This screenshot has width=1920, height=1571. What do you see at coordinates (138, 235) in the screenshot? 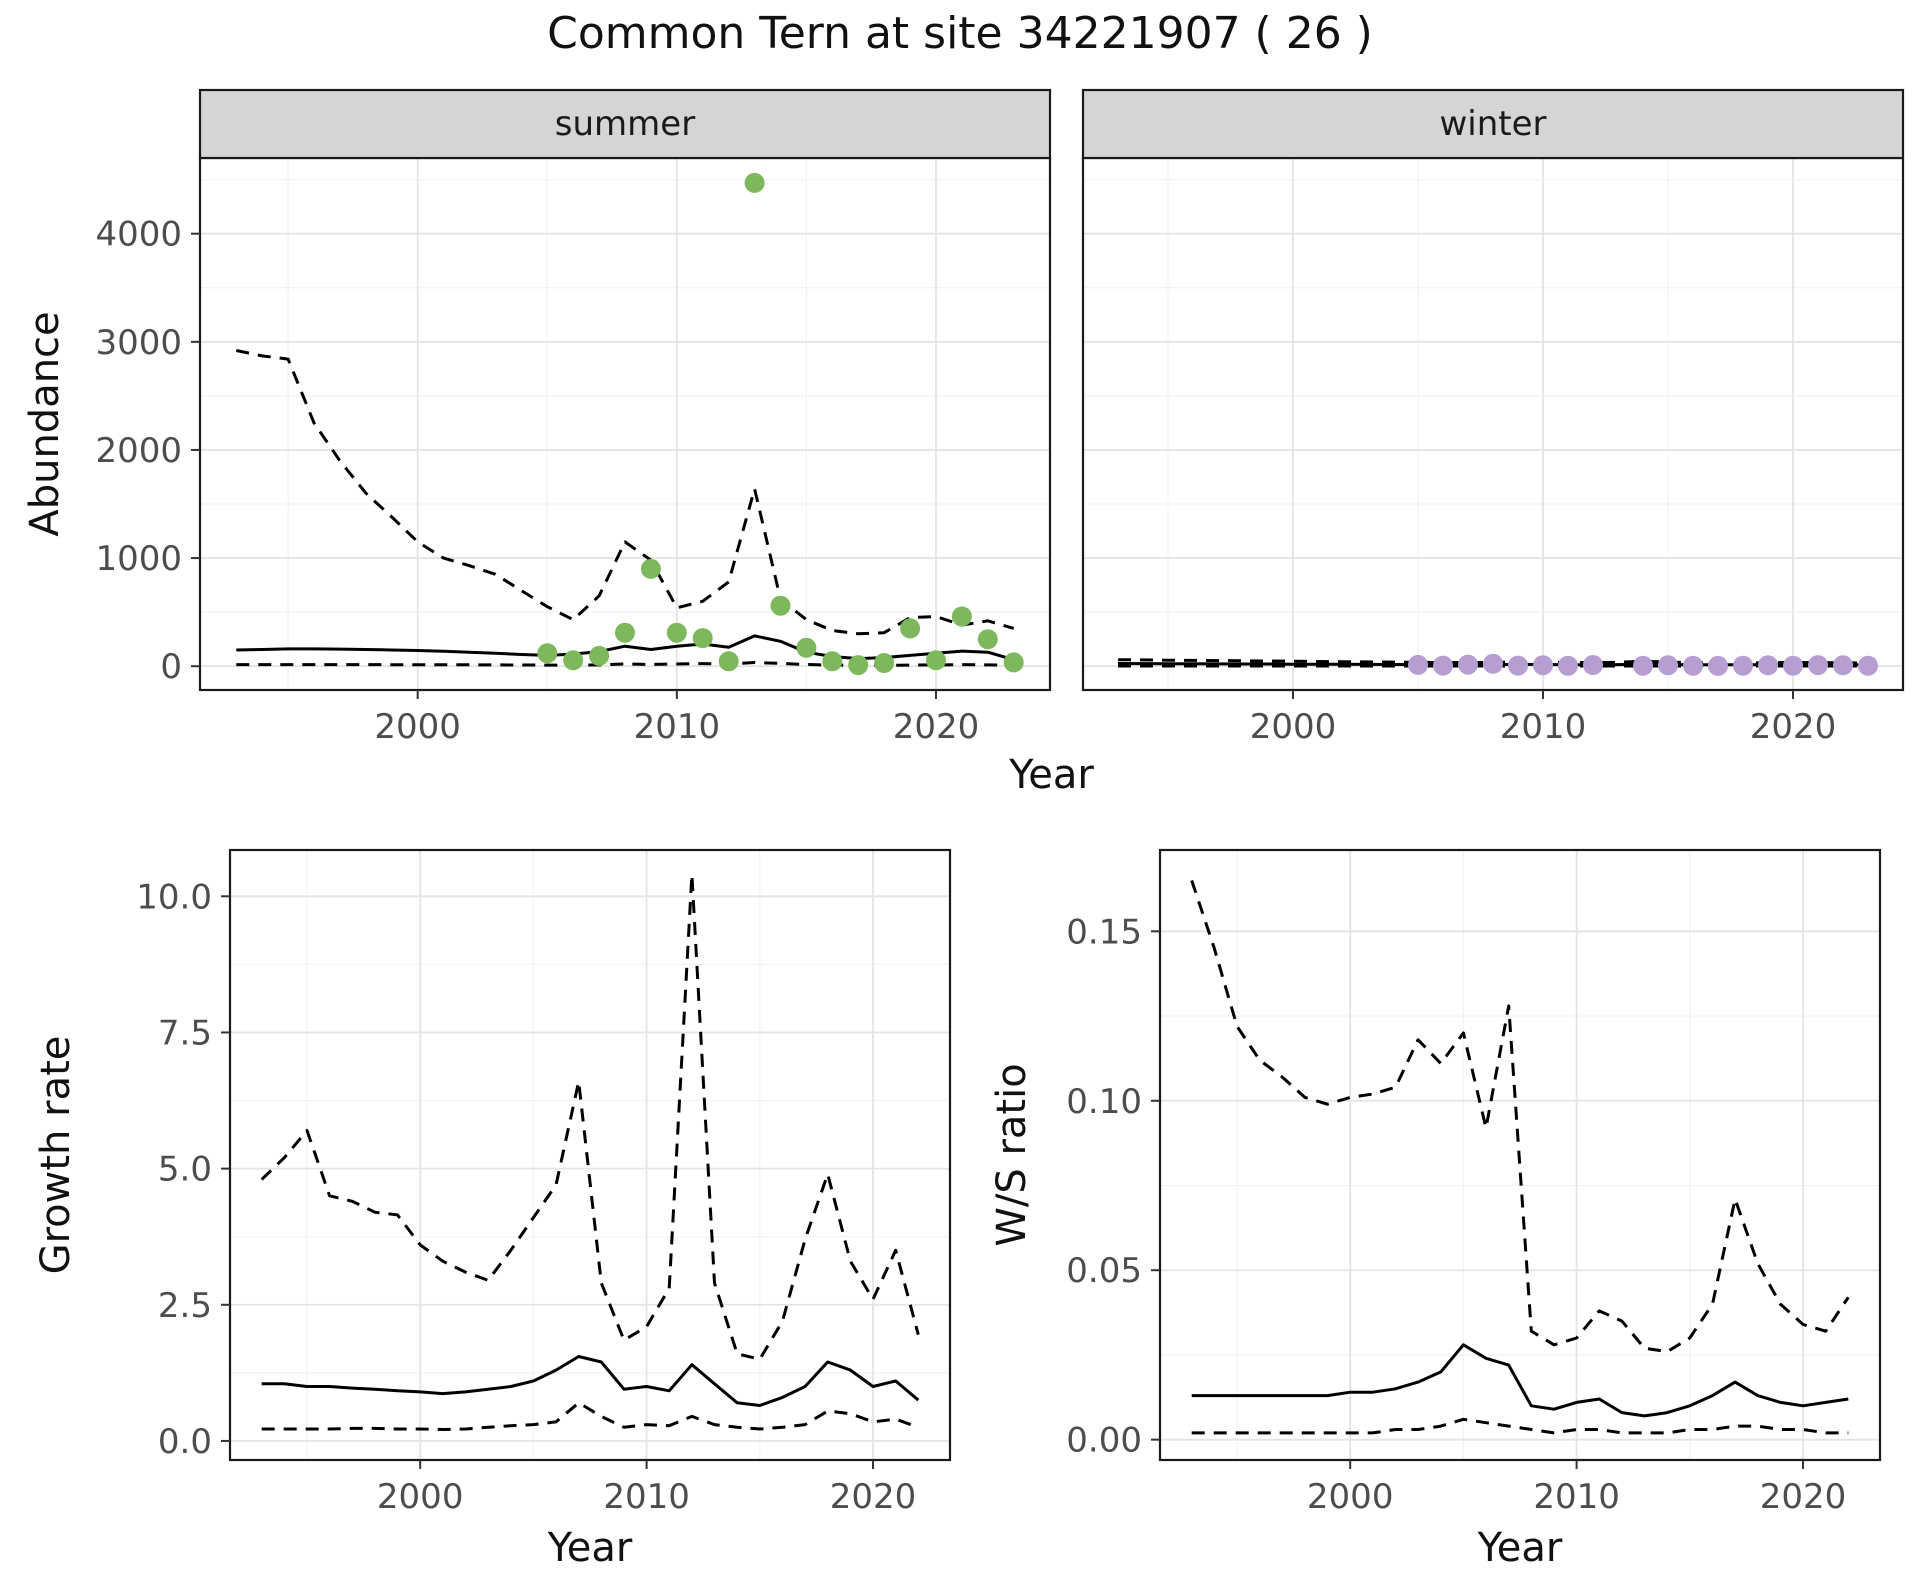
I see `svg-text: 4000` at bounding box center [138, 235].